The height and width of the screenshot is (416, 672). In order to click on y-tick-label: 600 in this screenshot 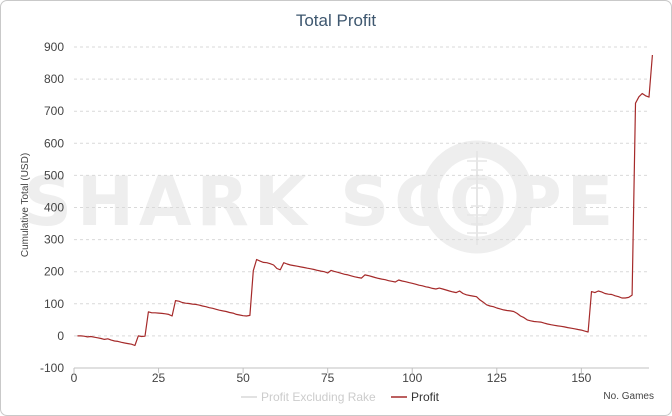, I will do `click(54, 143)`.